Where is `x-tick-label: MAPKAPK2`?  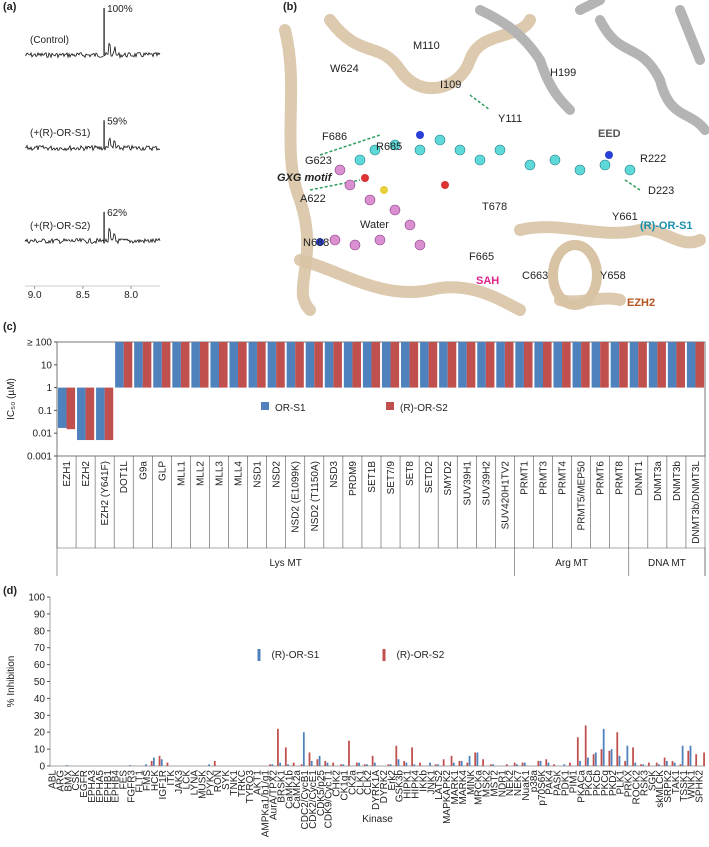 x-tick-label: MAPKAPK2 is located at coordinates (447, 797).